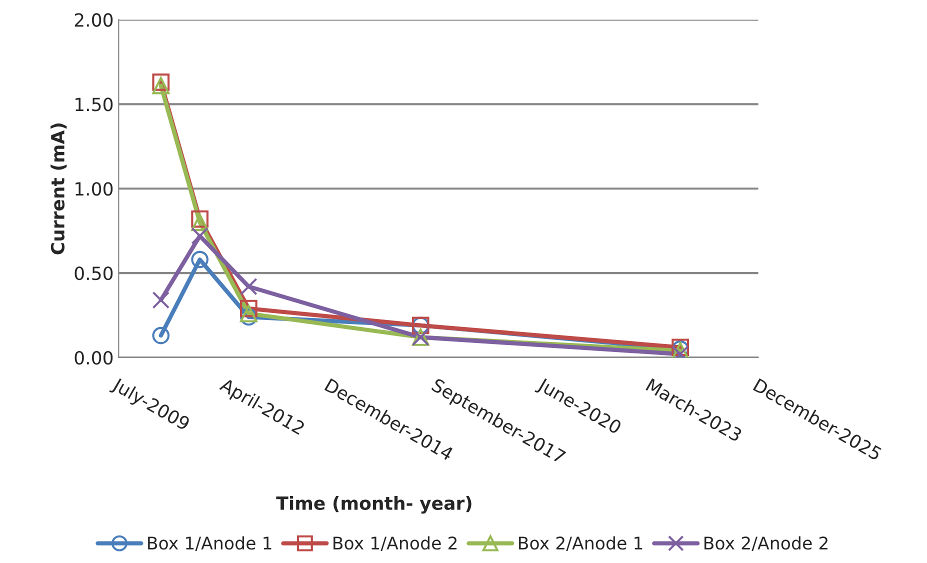 Image resolution: width=927 pixels, height=563 pixels. What do you see at coordinates (94, 105) in the screenshot?
I see `y-tick-label: 1.50` at bounding box center [94, 105].